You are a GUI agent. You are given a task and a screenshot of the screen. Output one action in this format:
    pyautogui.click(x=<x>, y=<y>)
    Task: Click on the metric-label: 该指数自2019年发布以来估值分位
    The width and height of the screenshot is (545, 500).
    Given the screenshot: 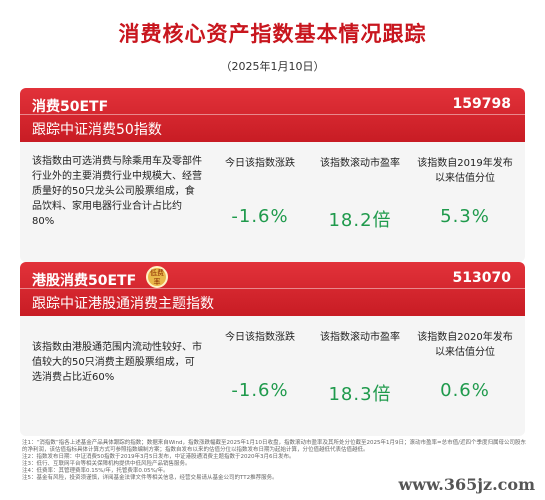 What is the action you would take?
    pyautogui.click(x=465, y=171)
    